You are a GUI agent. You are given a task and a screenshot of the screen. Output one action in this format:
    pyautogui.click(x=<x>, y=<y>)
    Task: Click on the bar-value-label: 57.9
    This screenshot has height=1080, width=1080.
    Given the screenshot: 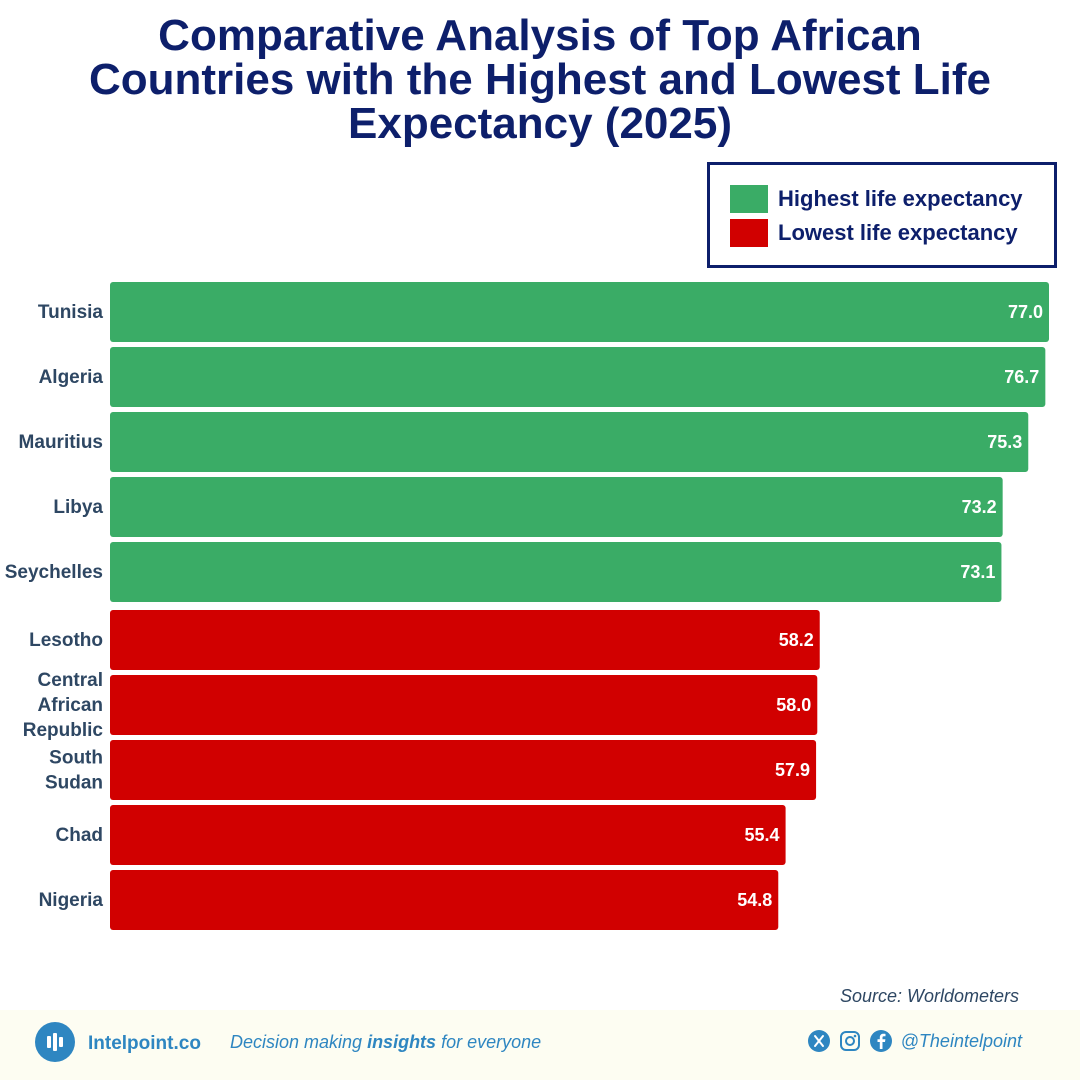 What is the action you would take?
    pyautogui.click(x=792, y=770)
    